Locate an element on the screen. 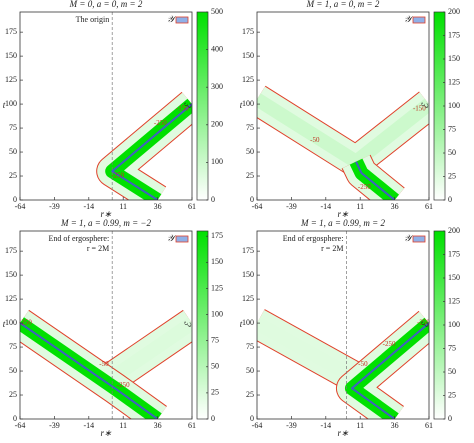  x-tick-label: -39 is located at coordinates (291, 425).